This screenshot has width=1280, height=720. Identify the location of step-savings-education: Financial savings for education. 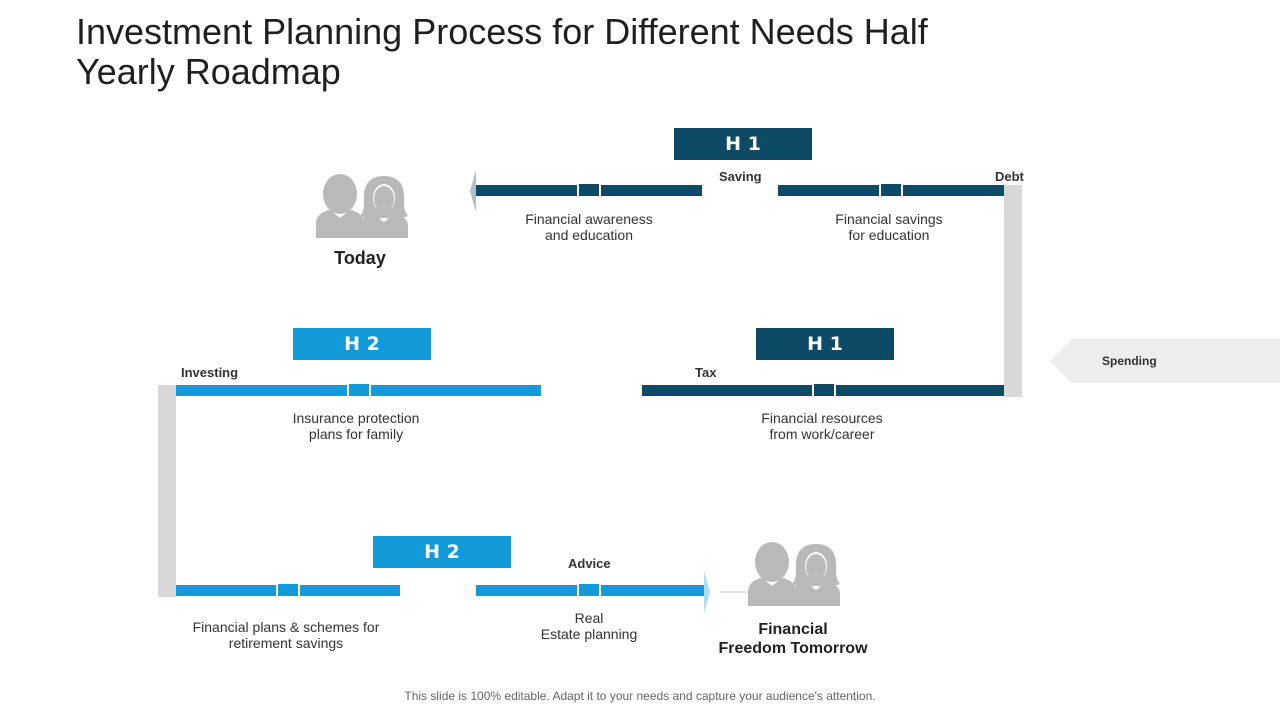
(889, 227).